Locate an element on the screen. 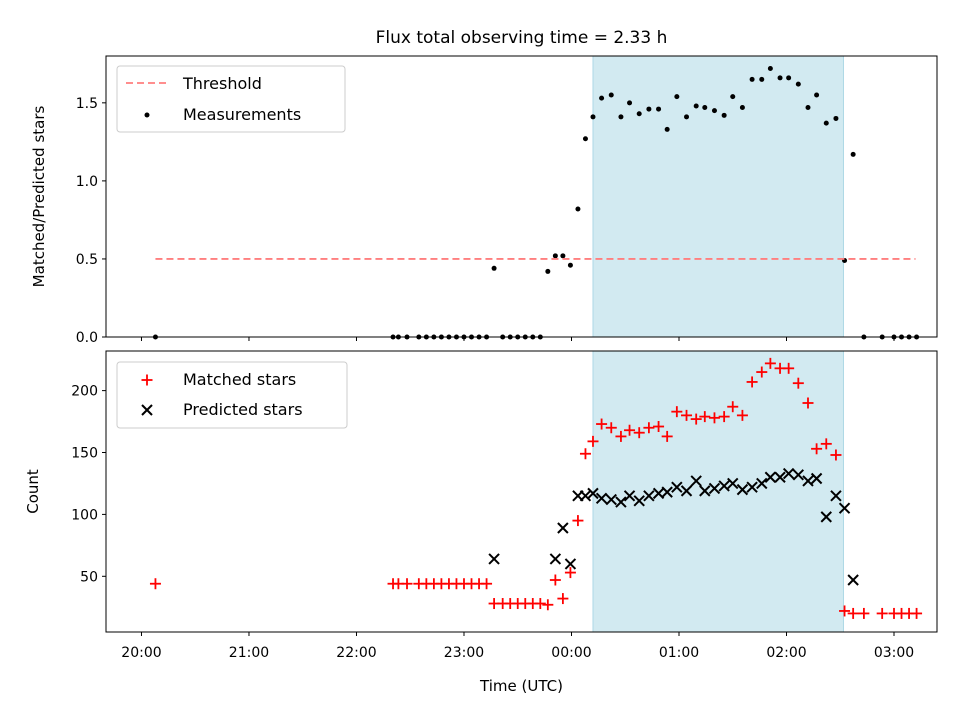 The image size is (960, 720). legend-measurements-label: Measurements is located at coordinates (242, 114).